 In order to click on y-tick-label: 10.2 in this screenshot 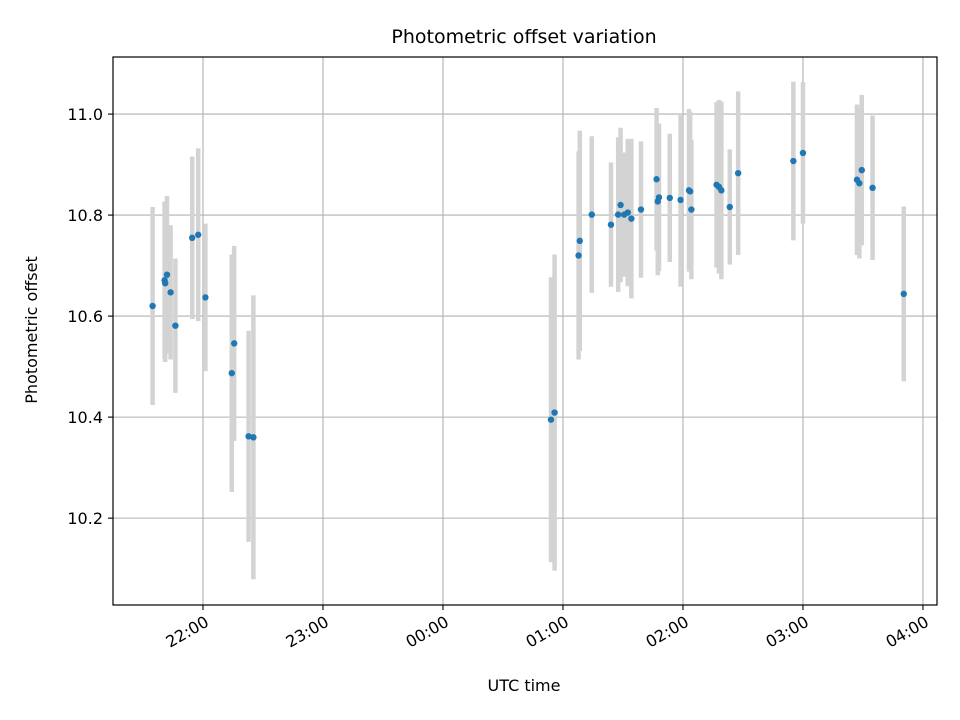, I will do `click(85, 518)`.